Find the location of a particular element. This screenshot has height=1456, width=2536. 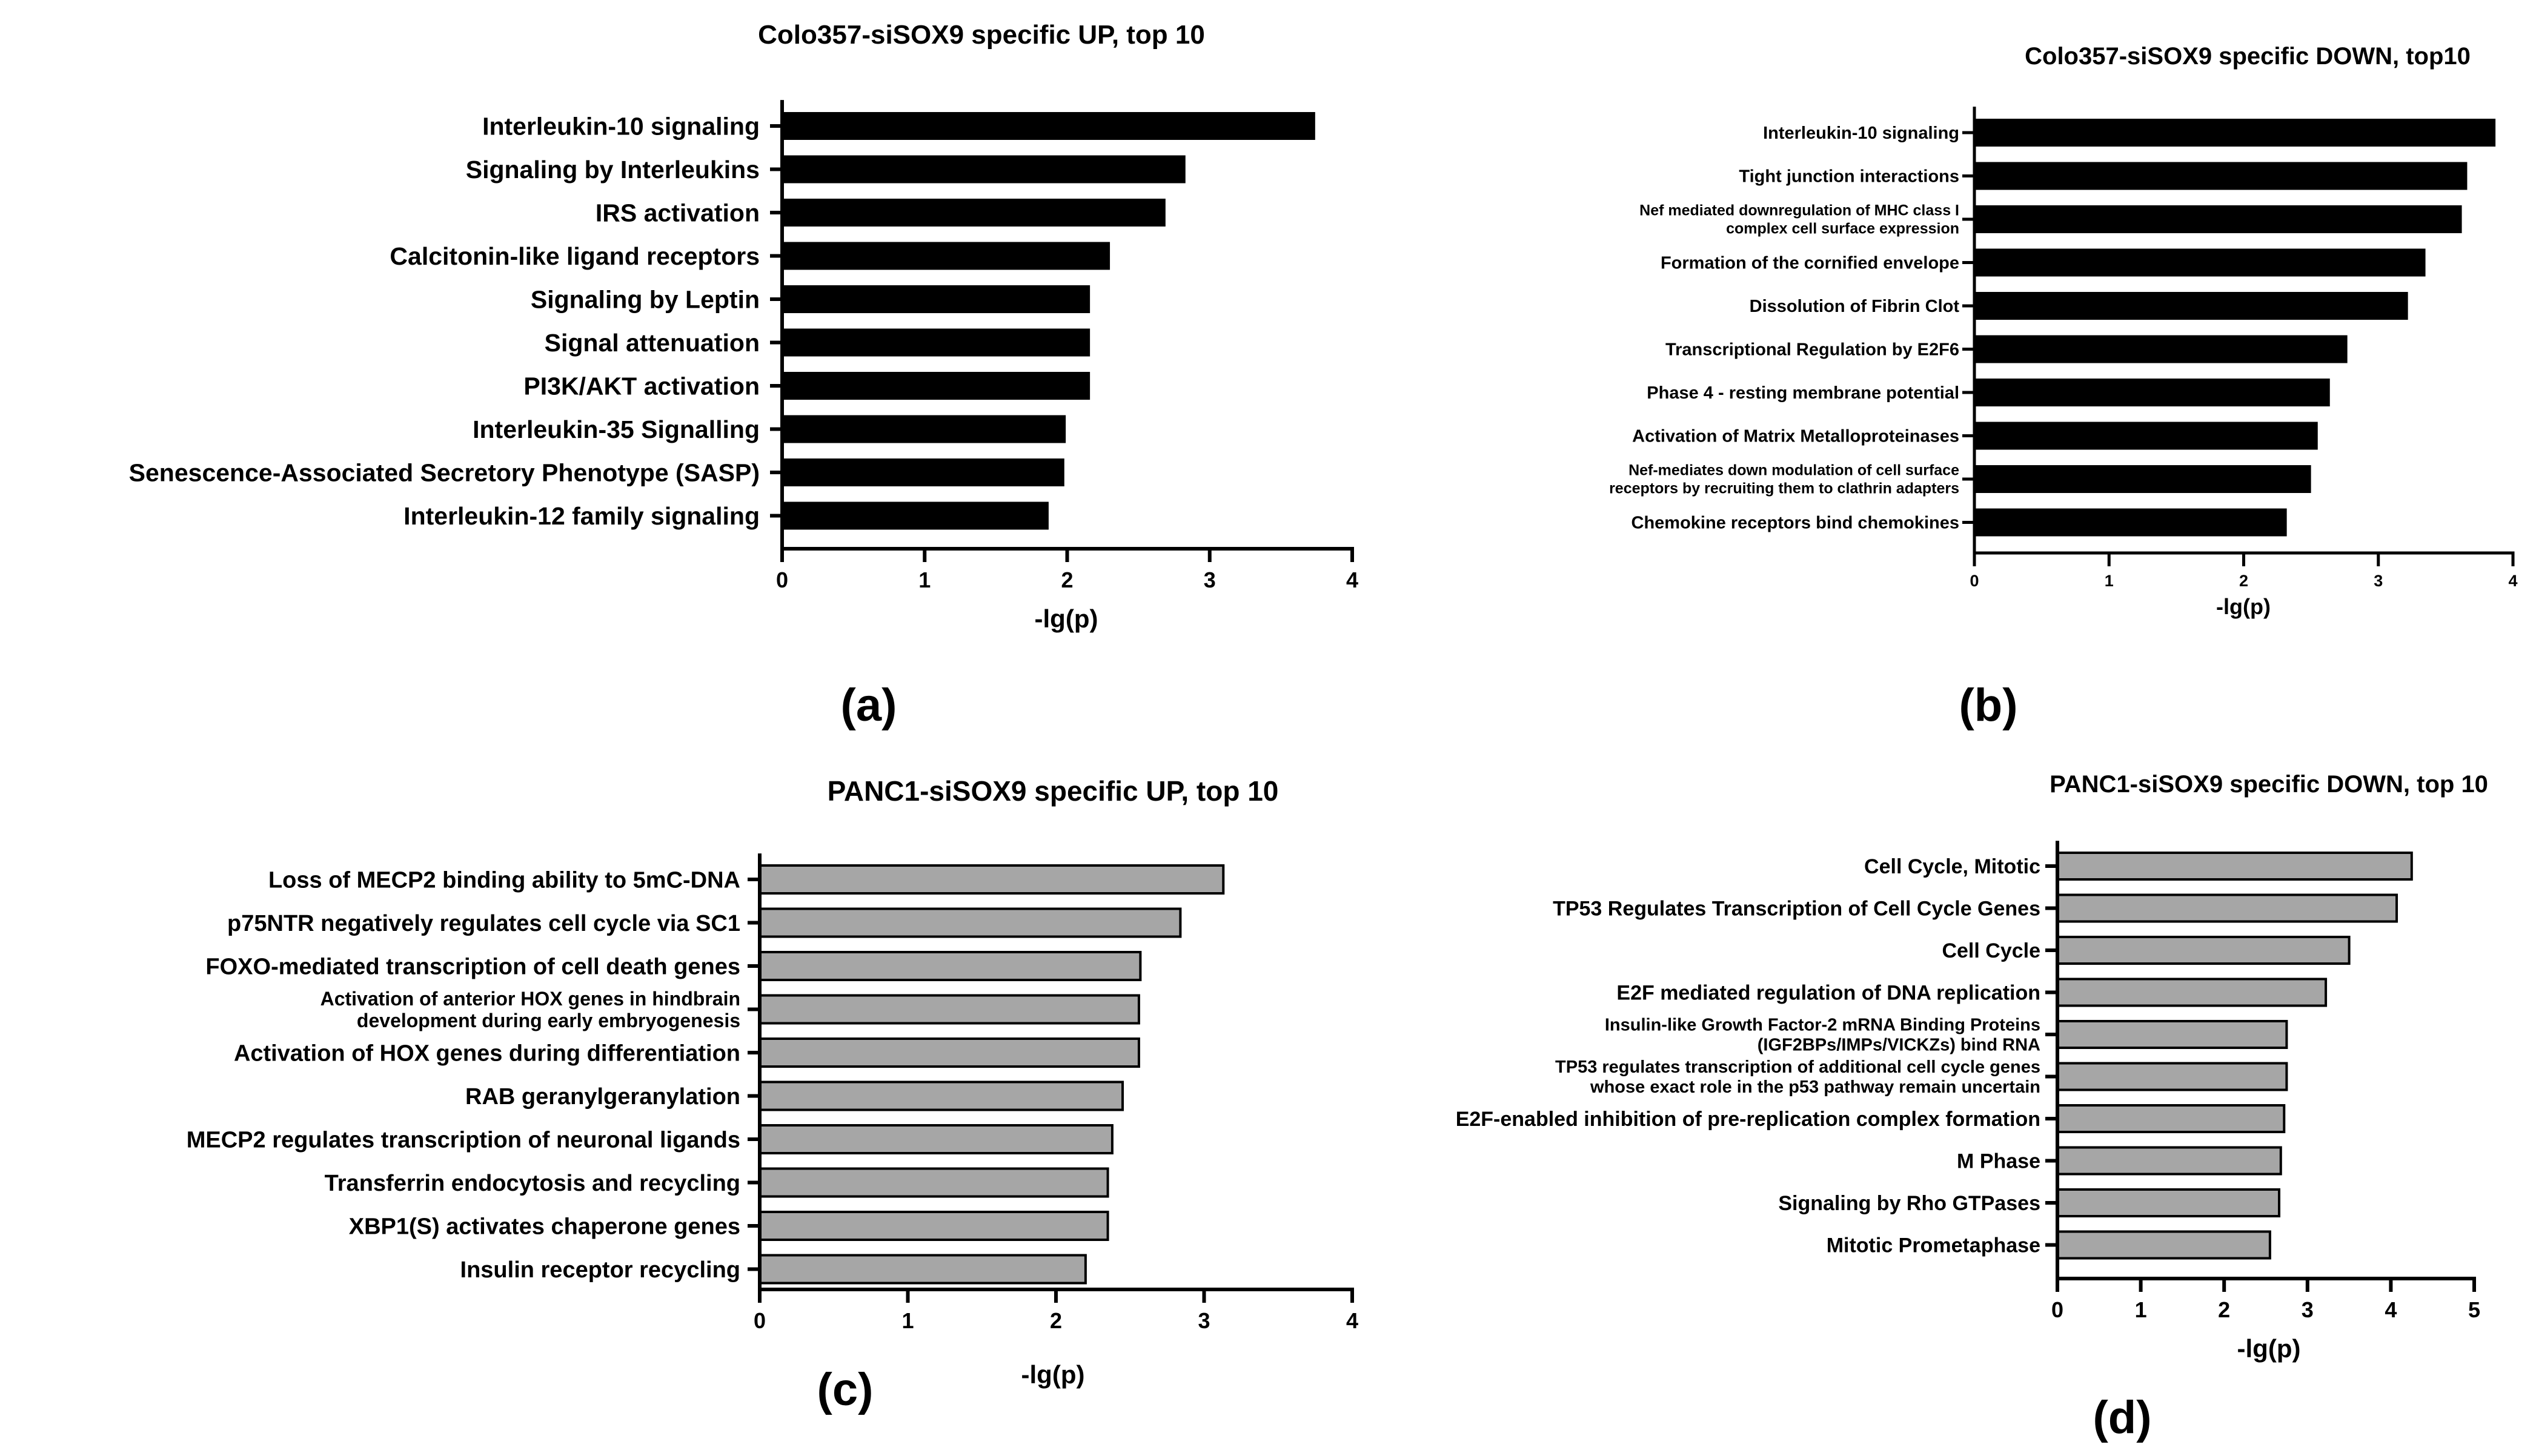

category-label: Tight junction interactions is located at coordinates (1849, 177).